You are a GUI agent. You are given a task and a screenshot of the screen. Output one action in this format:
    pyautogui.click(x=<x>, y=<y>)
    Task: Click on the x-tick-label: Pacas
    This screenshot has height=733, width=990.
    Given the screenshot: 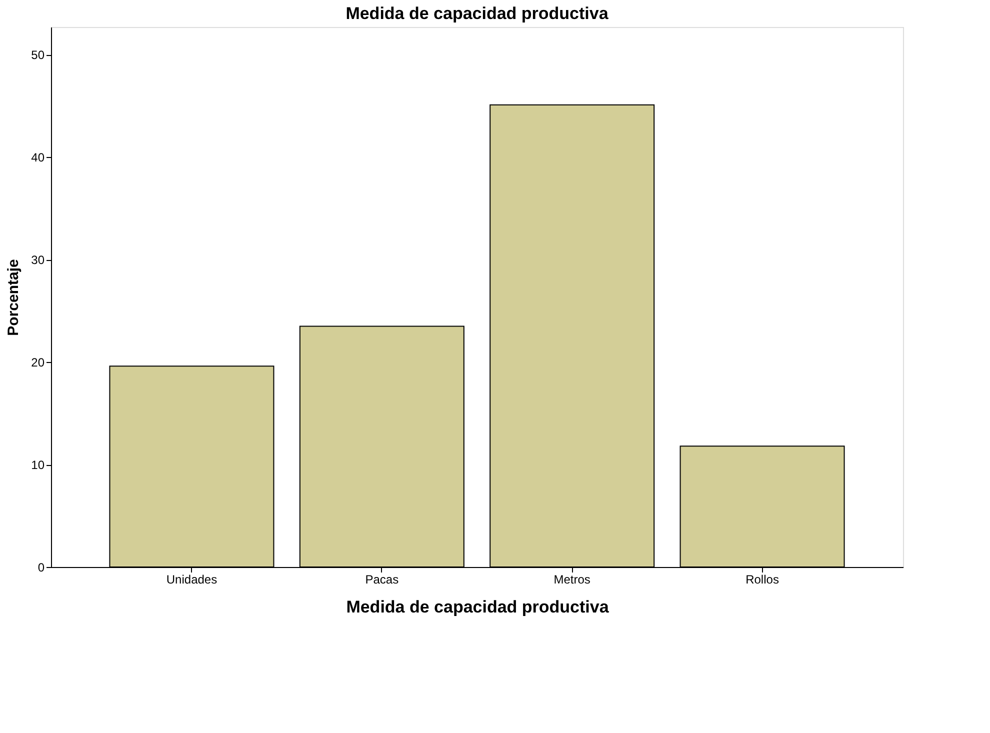 What is the action you would take?
    pyautogui.click(x=382, y=579)
    